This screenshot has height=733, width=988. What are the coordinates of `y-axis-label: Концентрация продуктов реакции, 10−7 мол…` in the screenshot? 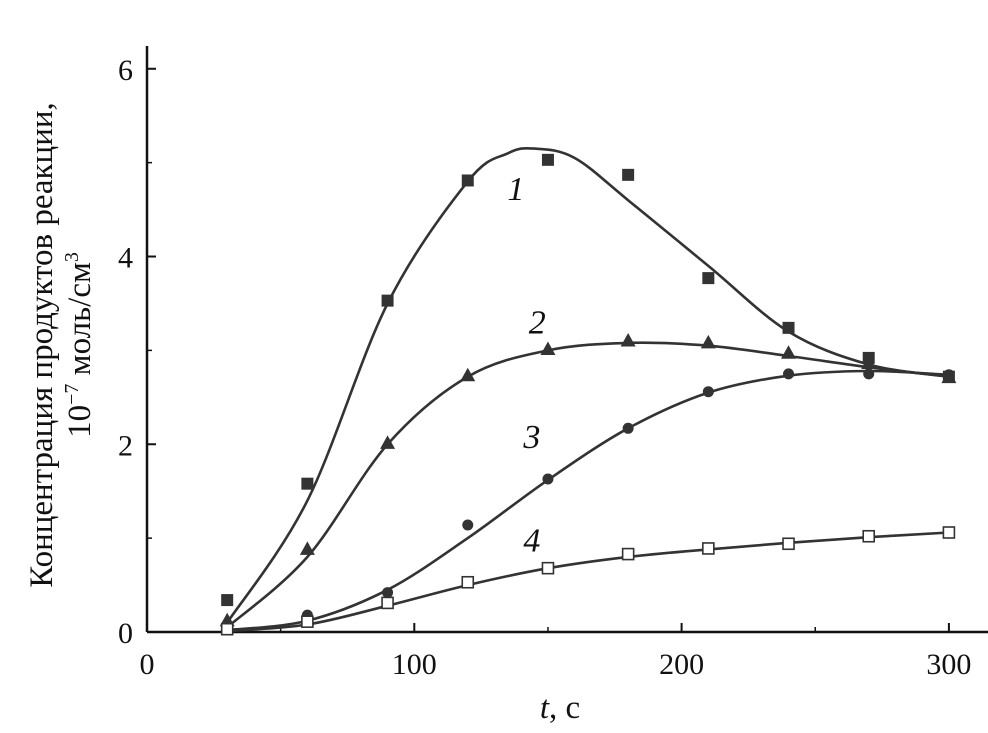 It's located at (61, 345).